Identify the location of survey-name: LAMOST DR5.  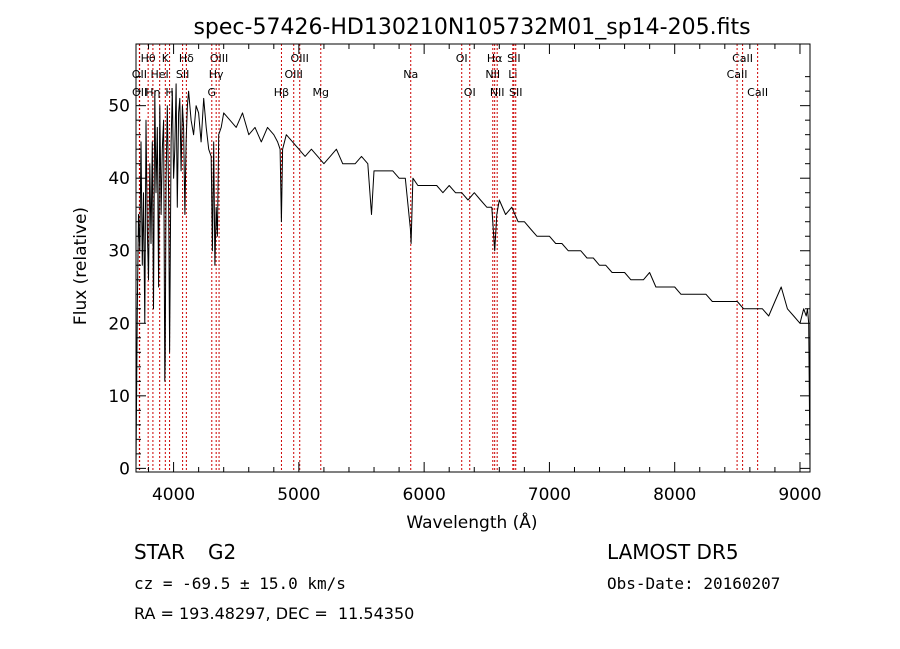
(673, 552).